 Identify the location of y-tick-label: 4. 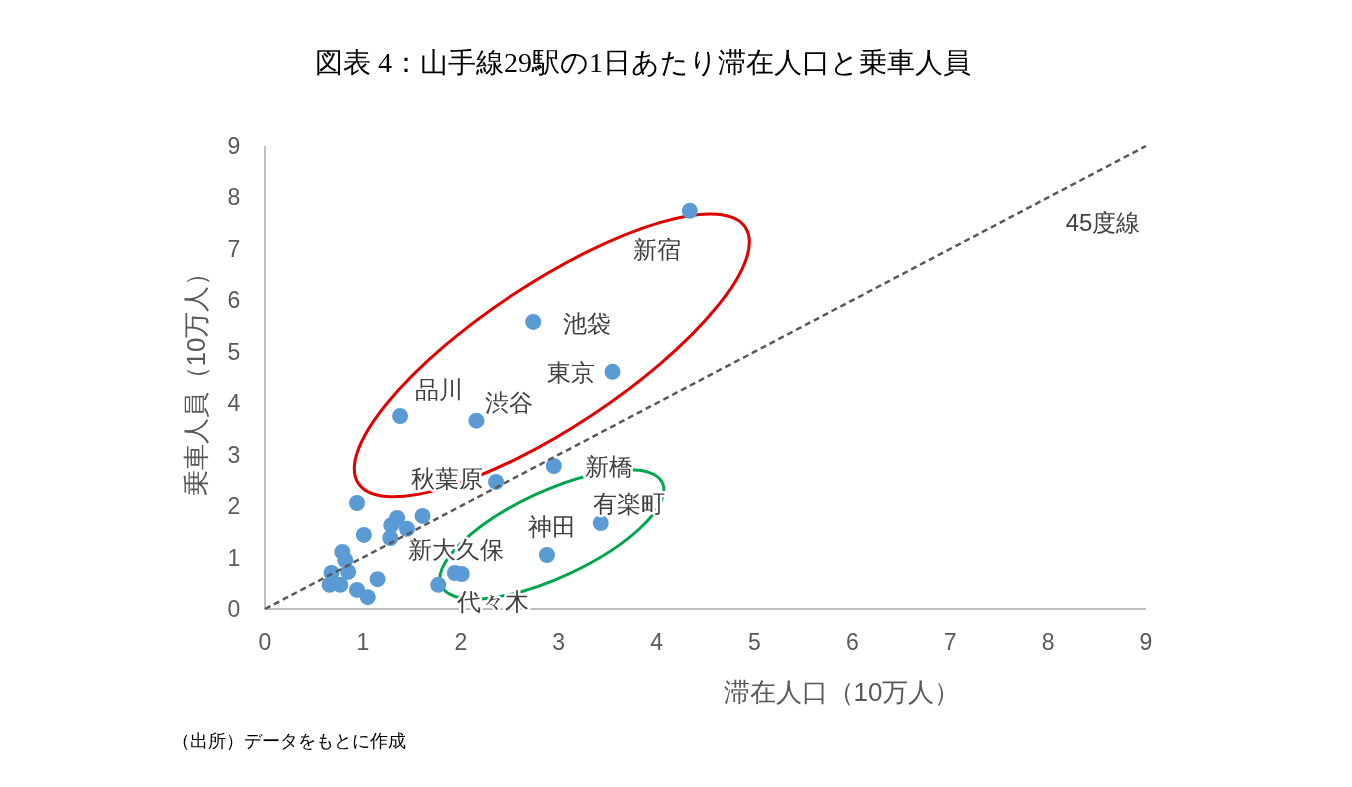
(234, 403).